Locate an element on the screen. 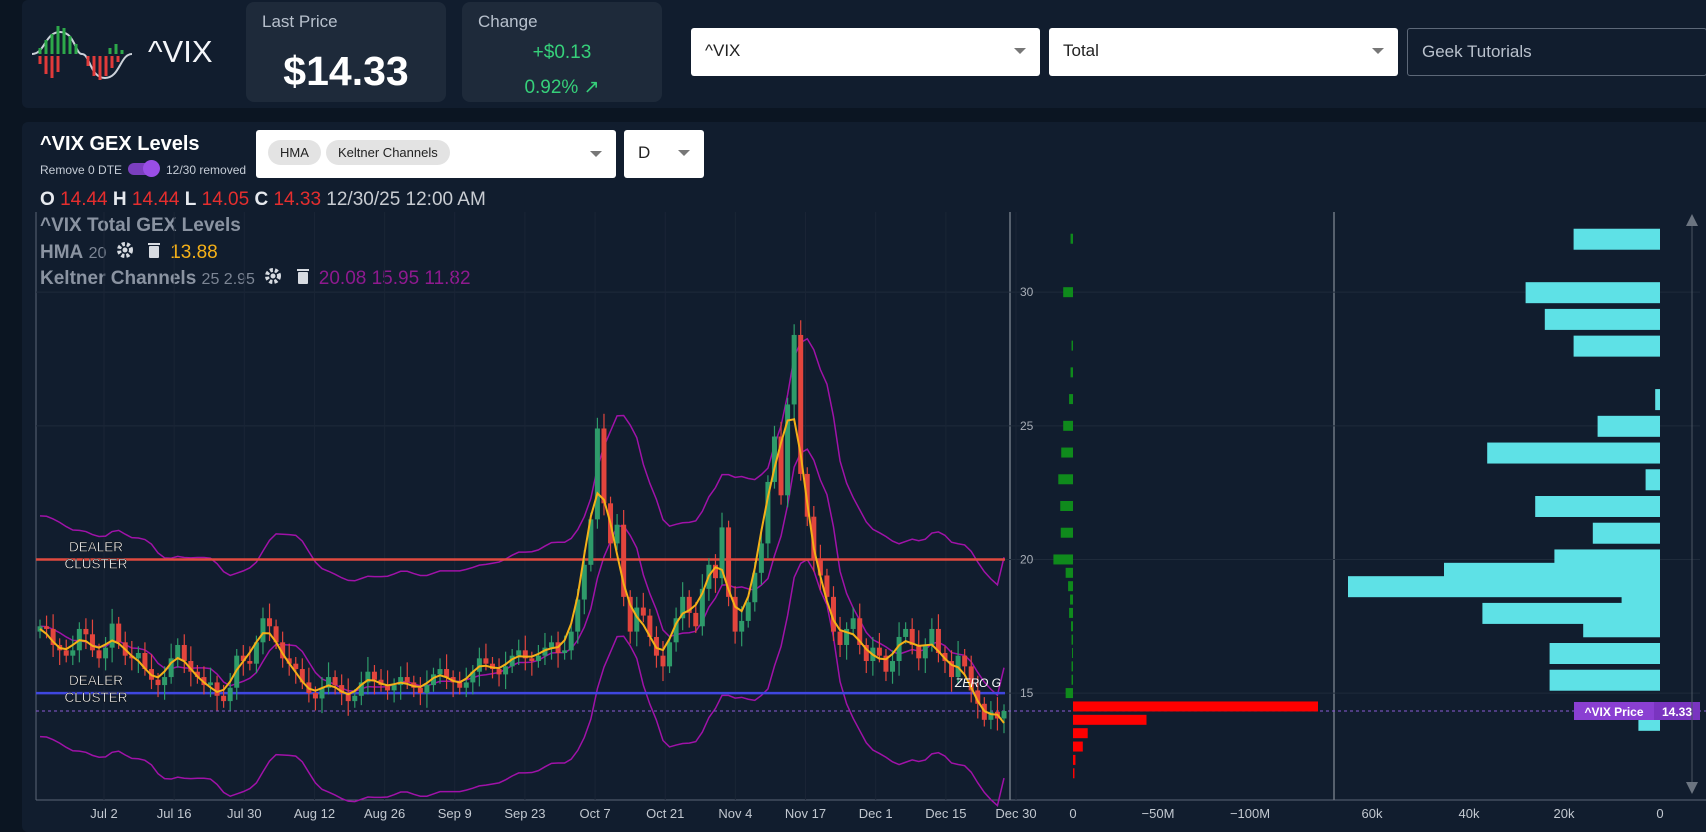 This screenshot has height=832, width=1706. chip-keltner: Keltner Channels is located at coordinates (388, 152).